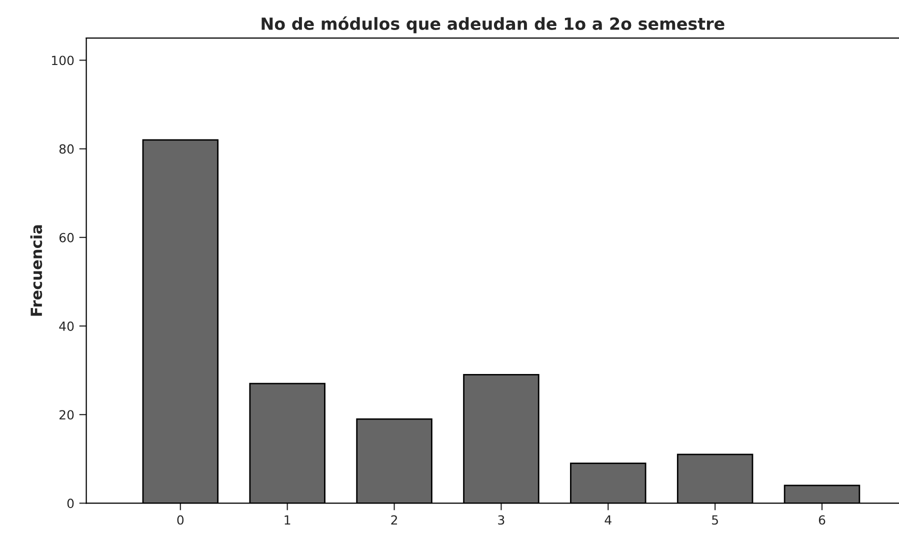 The width and height of the screenshot is (899, 544). I want to click on x-tick-label: 4, so click(608, 520).